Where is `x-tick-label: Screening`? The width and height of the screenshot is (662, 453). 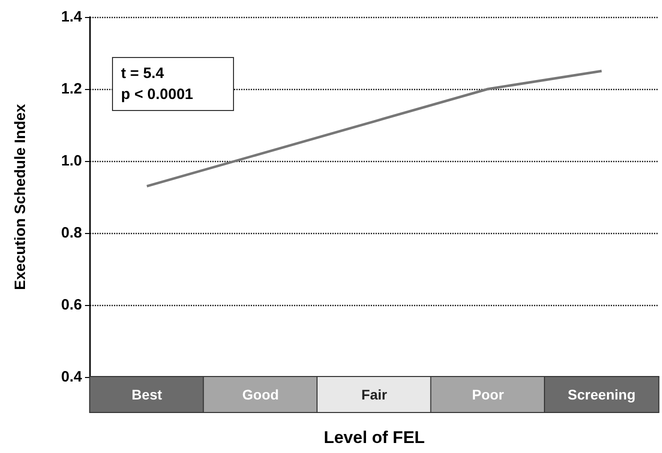 x-tick-label: Screening is located at coordinates (602, 394).